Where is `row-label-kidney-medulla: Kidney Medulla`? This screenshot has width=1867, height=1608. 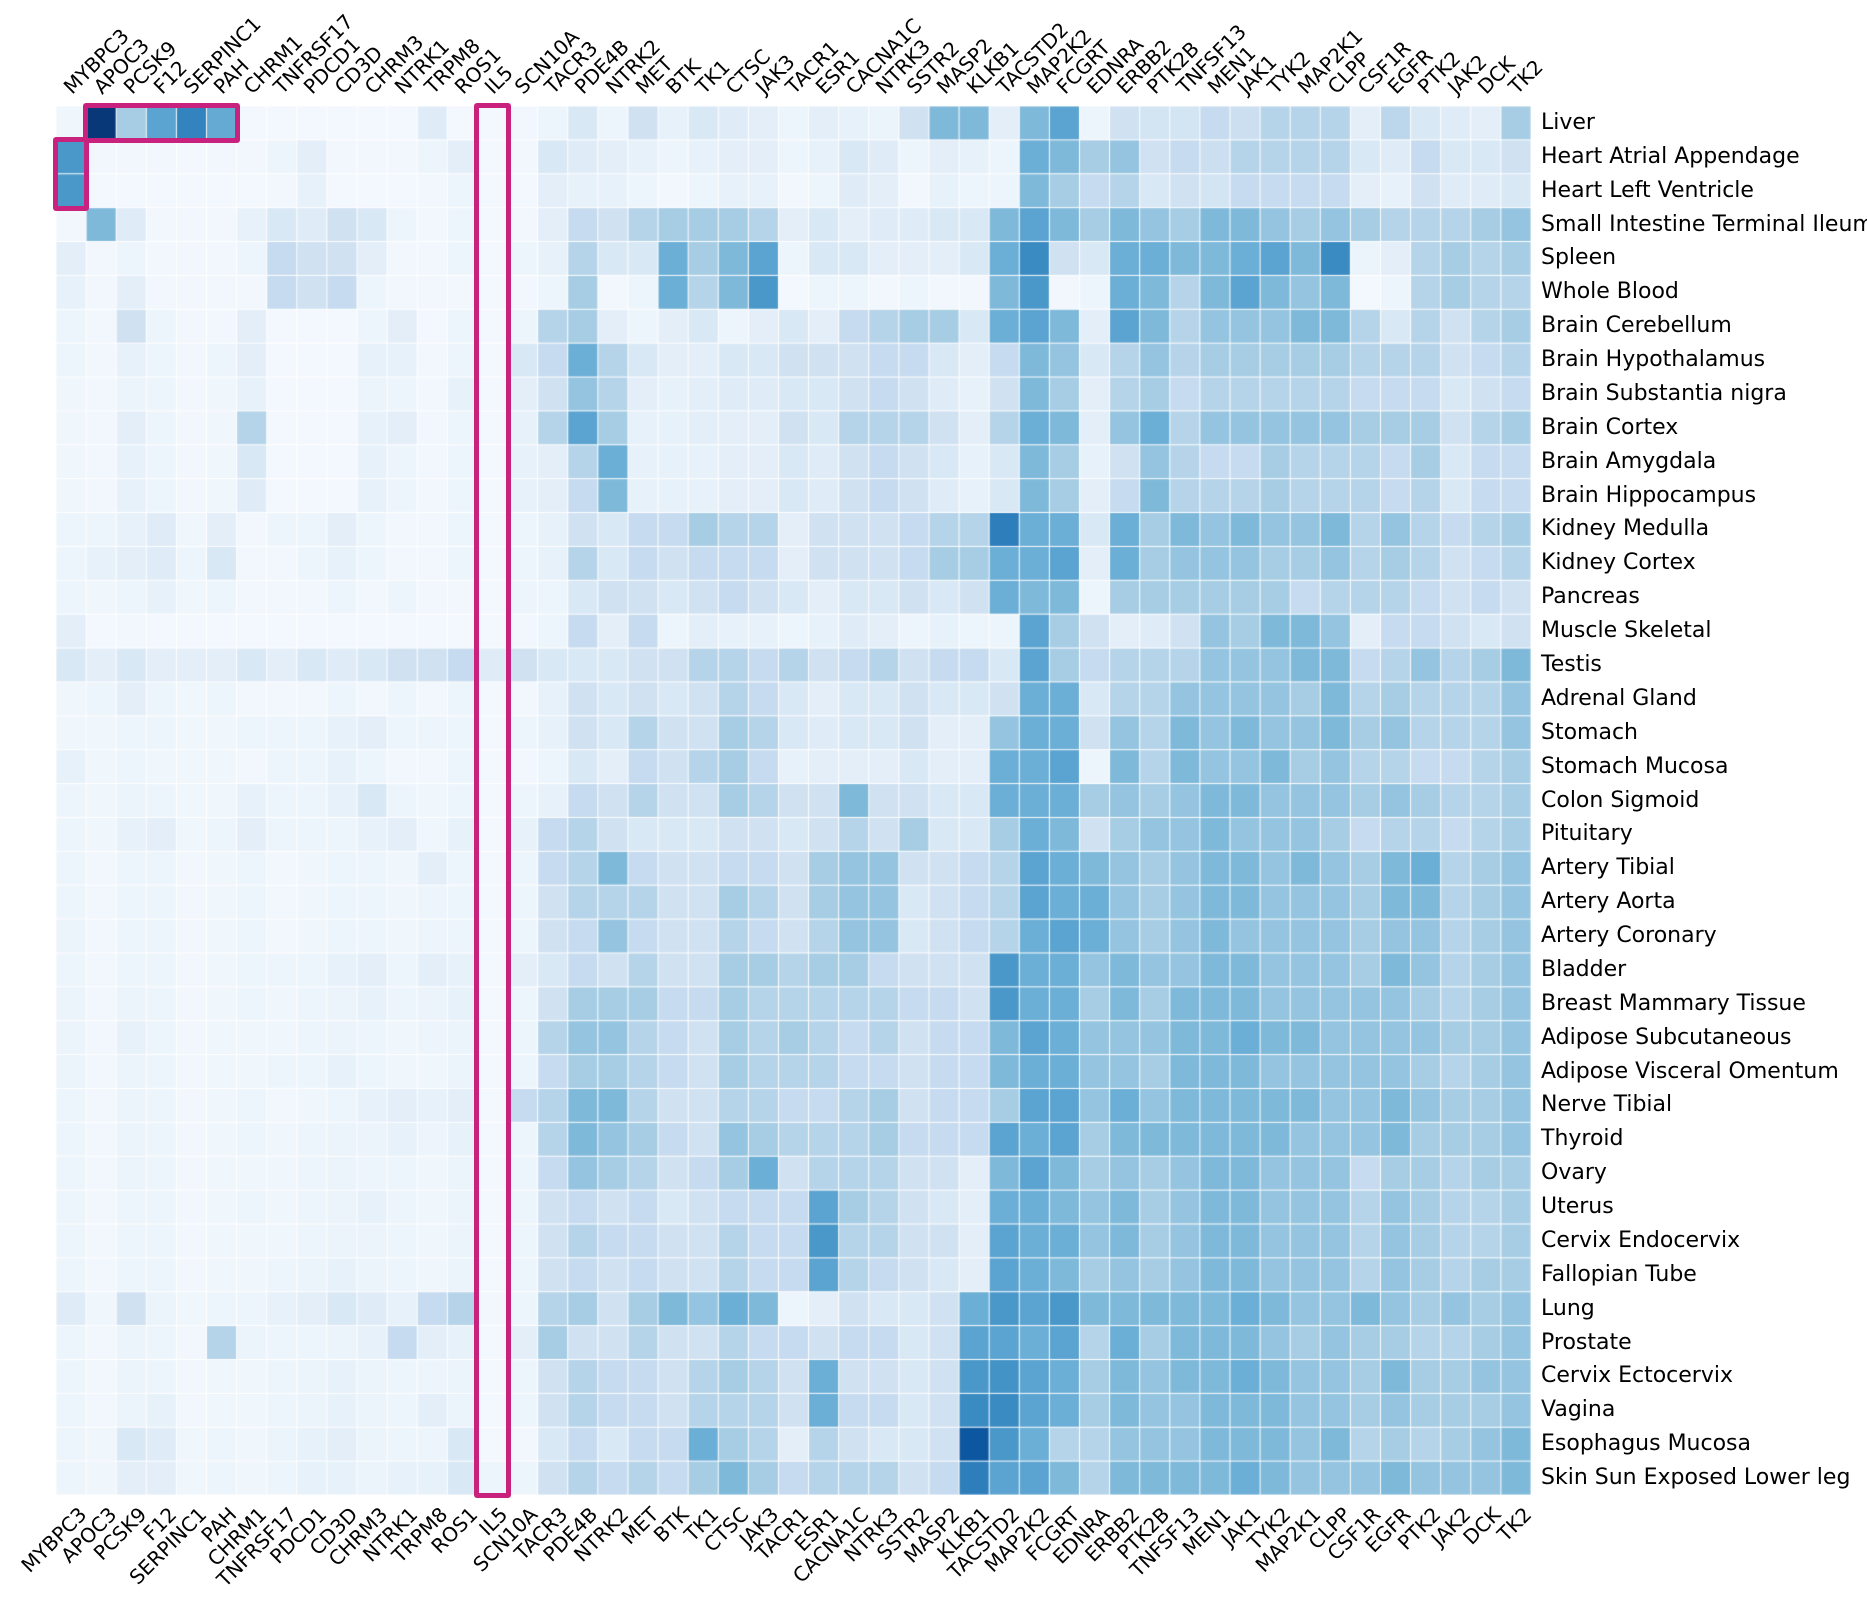
row-label-kidney-medulla: Kidney Medulla is located at coordinates (1625, 529).